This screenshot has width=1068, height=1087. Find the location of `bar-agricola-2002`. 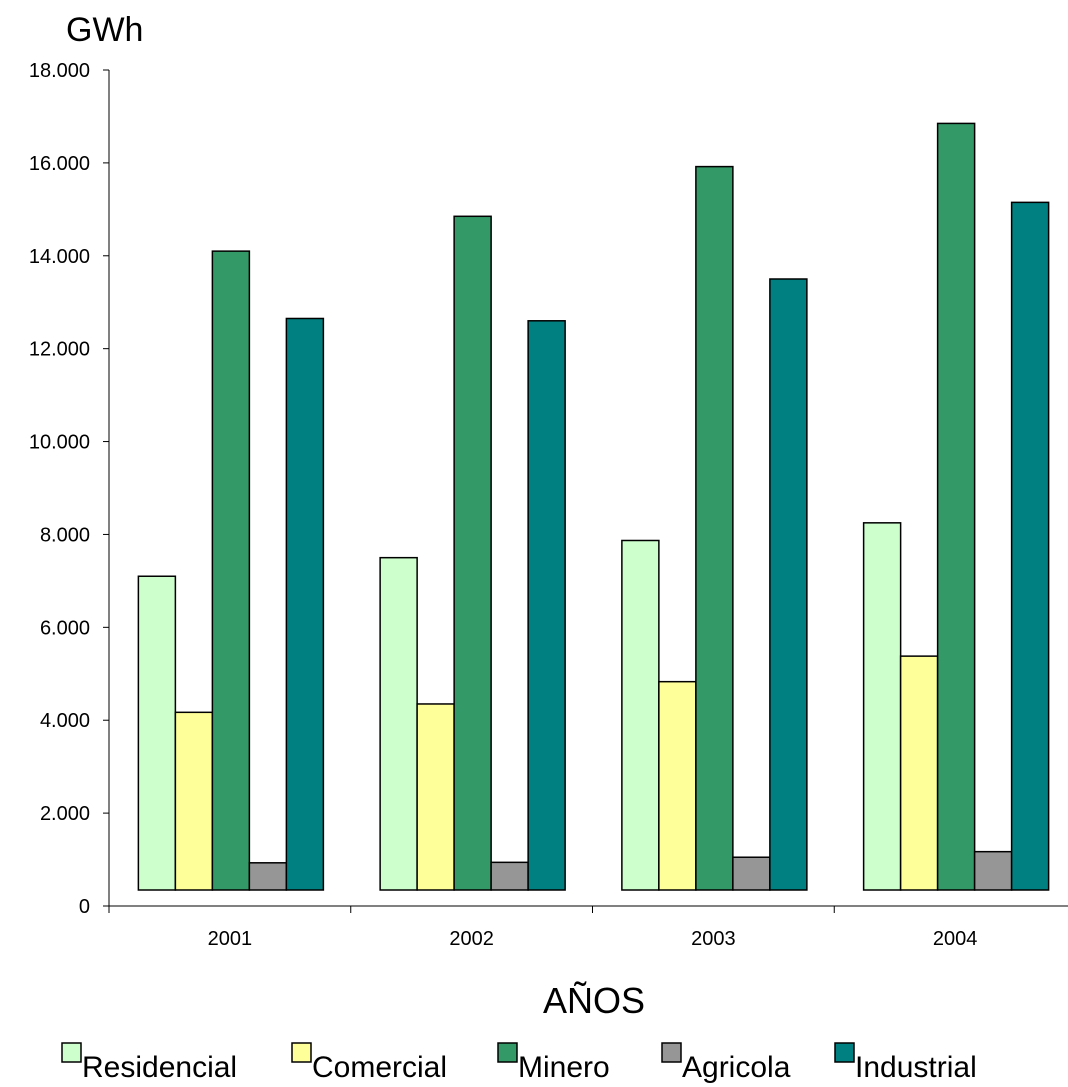

bar-agricola-2002 is located at coordinates (509, 876).